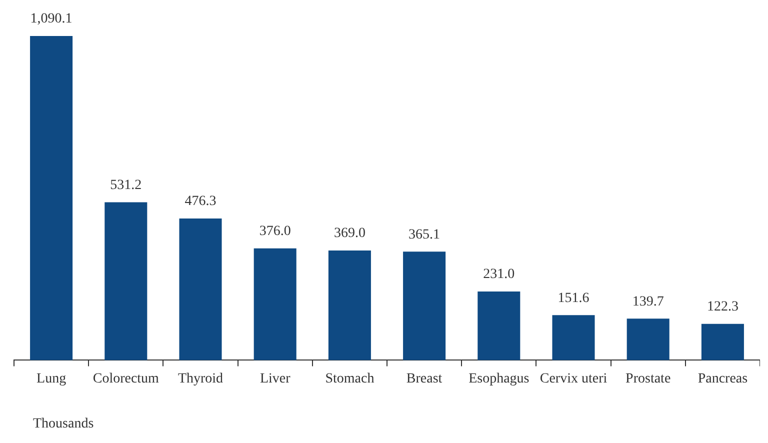  Describe the element at coordinates (51, 19) in the screenshot. I see `data-label: 1,090.1` at that location.